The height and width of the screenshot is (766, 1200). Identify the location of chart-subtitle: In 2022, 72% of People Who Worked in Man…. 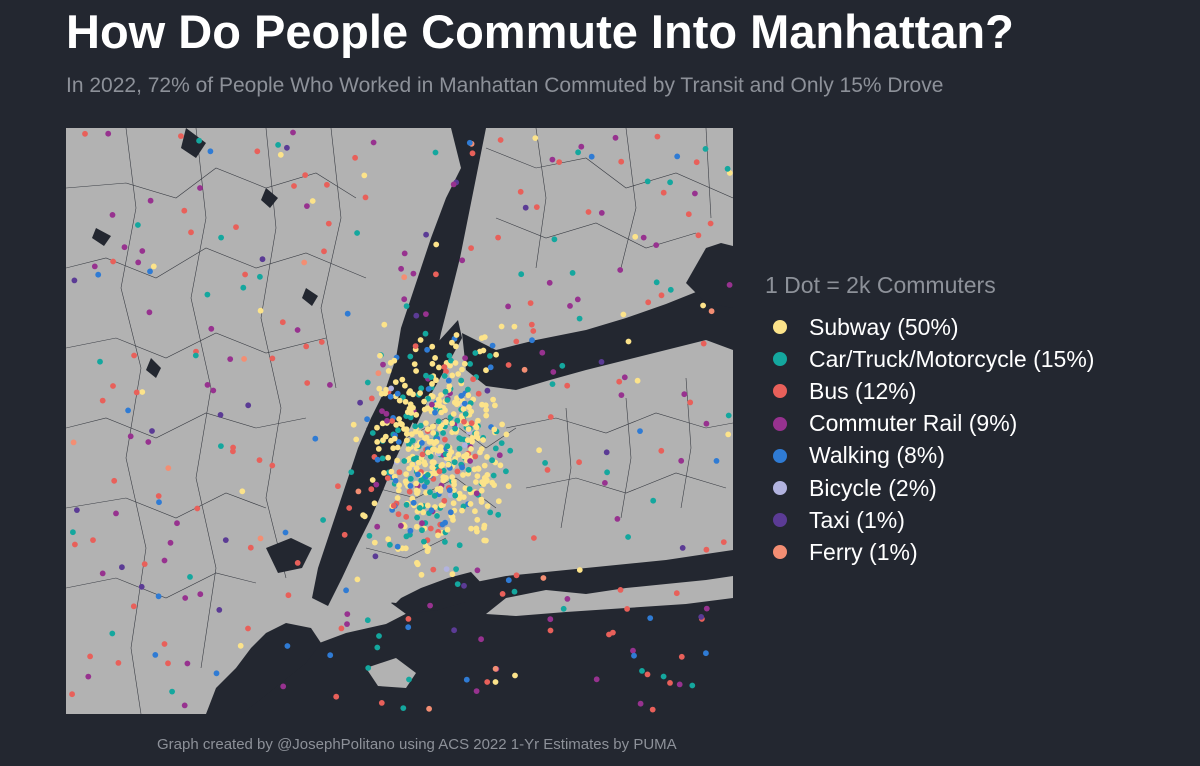
(505, 85).